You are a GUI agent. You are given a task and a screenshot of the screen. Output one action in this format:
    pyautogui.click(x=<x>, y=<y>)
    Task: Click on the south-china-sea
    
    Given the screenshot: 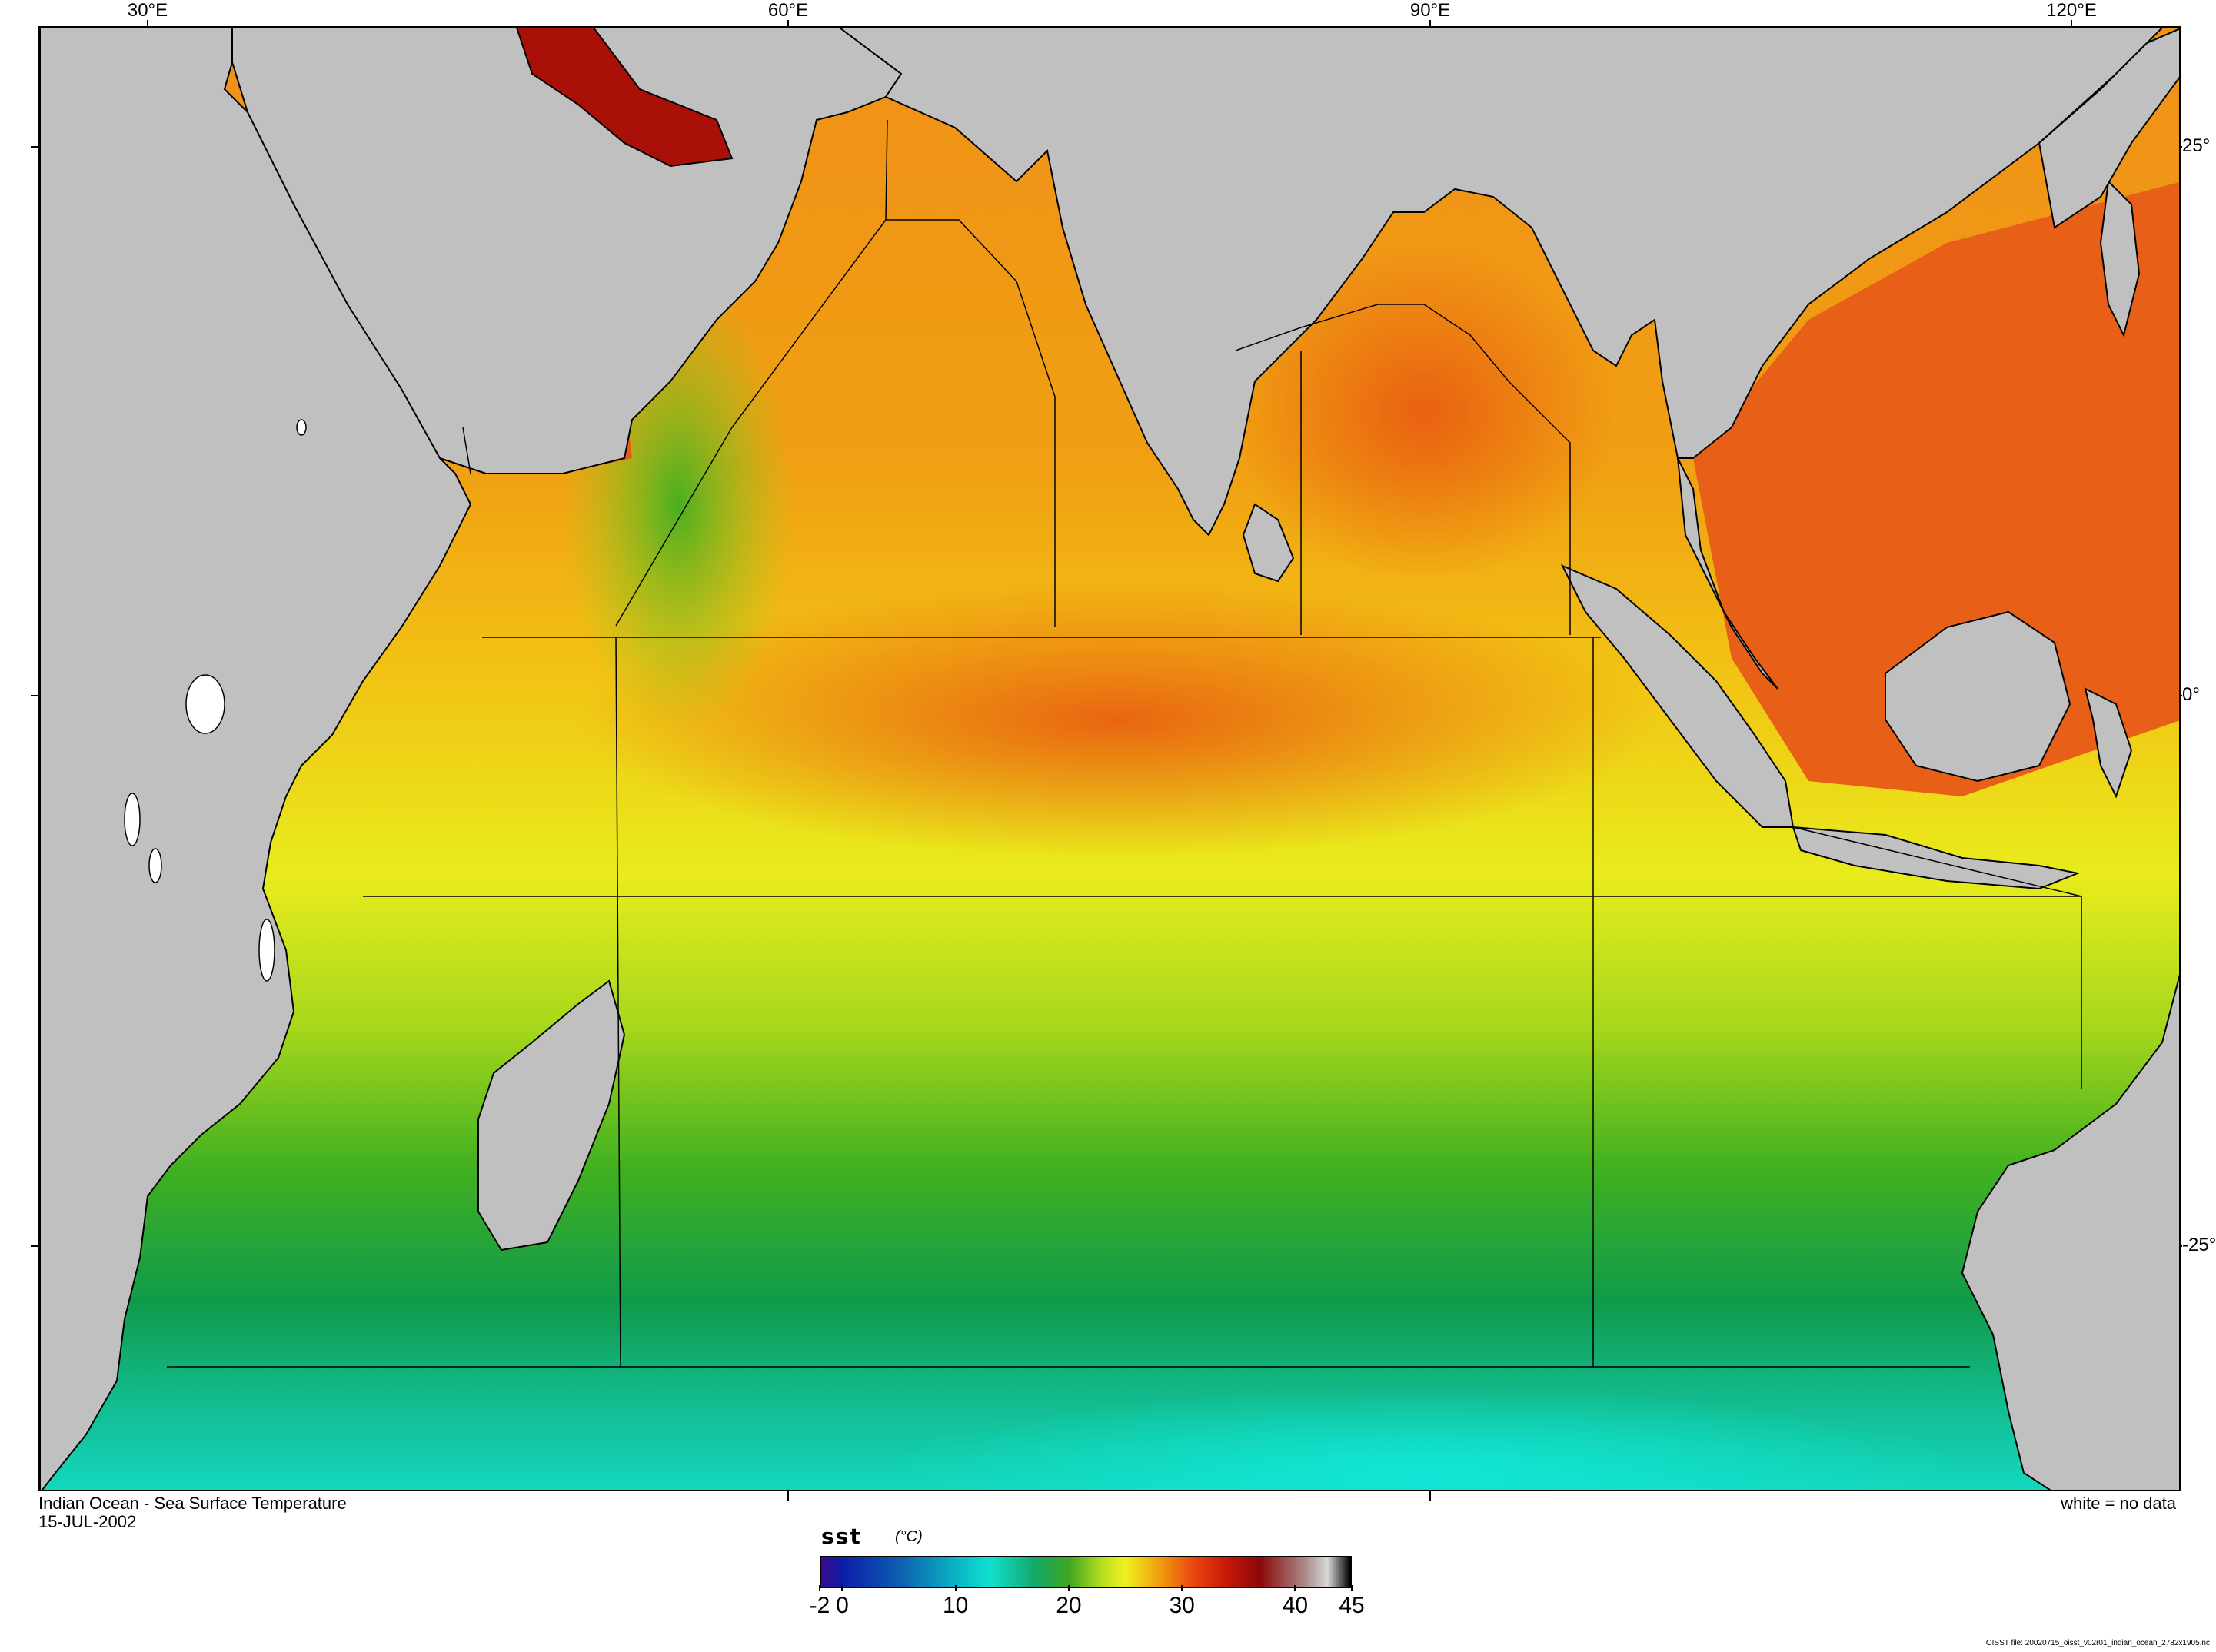 What is the action you would take?
    pyautogui.click(x=1936, y=489)
    